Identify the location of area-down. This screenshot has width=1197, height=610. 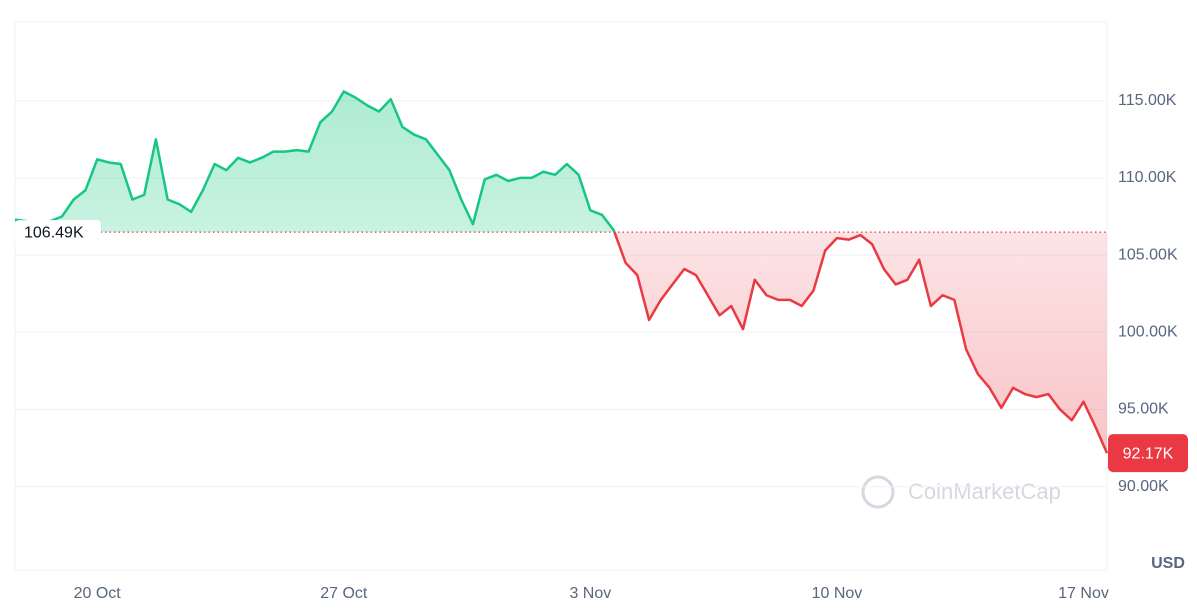
(860, 343).